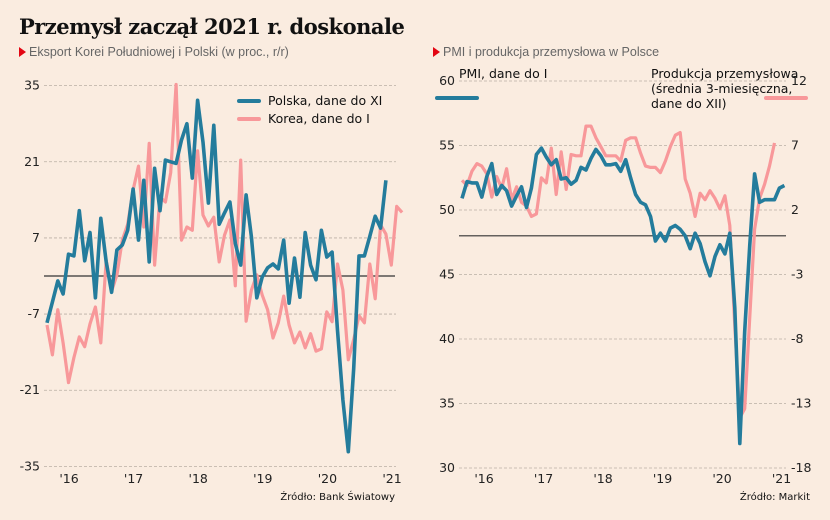 Image resolution: width=830 pixels, height=520 pixels. What do you see at coordinates (689, 103) in the screenshot?
I see `legend-label-production: dane do XII)` at bounding box center [689, 103].